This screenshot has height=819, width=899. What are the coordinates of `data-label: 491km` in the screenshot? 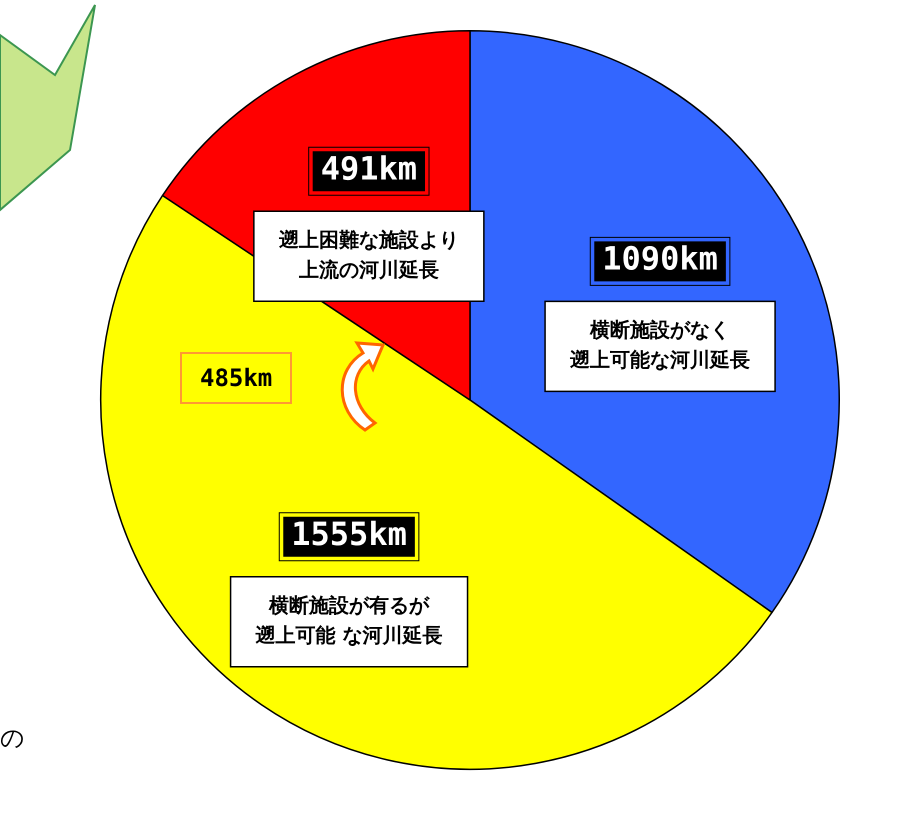 It's located at (369, 169).